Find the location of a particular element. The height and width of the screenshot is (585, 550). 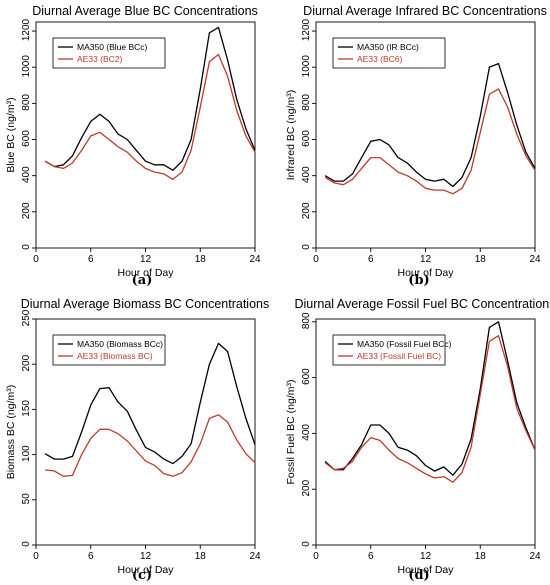

legend-entry: MA350 (Biomass BCc) is located at coordinates (120, 344).